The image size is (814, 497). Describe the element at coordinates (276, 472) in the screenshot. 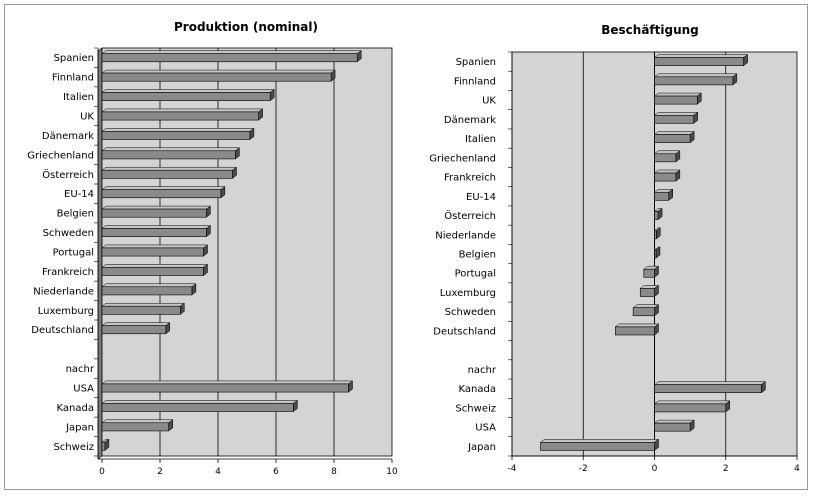

I see `produktion-x-tick-label: 6` at that location.